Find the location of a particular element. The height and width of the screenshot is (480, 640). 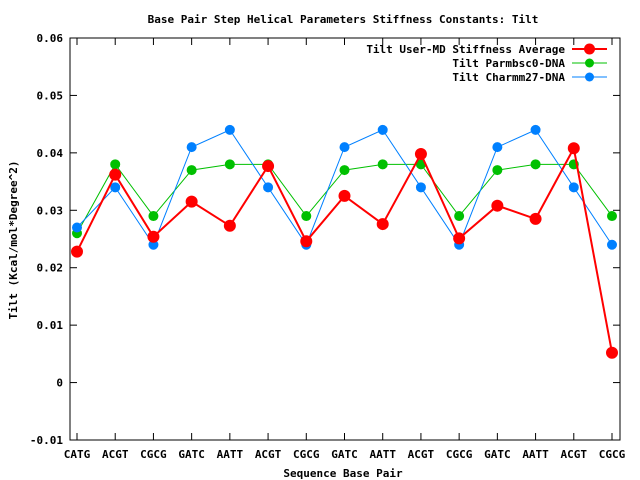

legend-label: Tilt Charmm27-DNA is located at coordinates (508, 77).